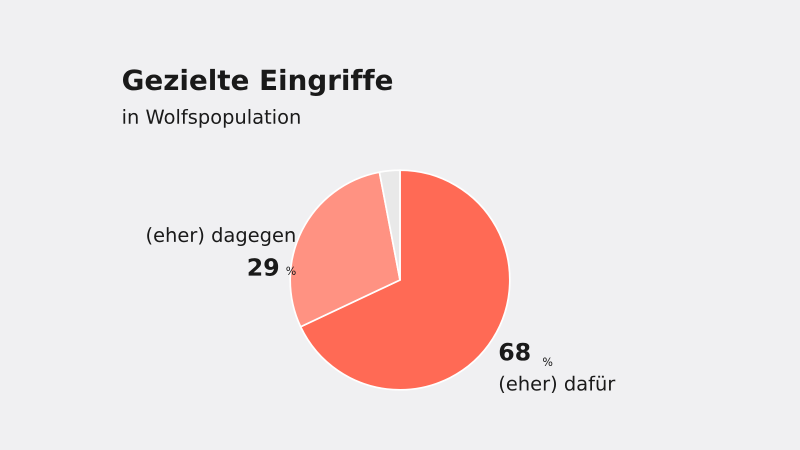  What do you see at coordinates (211, 118) in the screenshot?
I see `chart-subtitle: in Wolfspopulation` at bounding box center [211, 118].